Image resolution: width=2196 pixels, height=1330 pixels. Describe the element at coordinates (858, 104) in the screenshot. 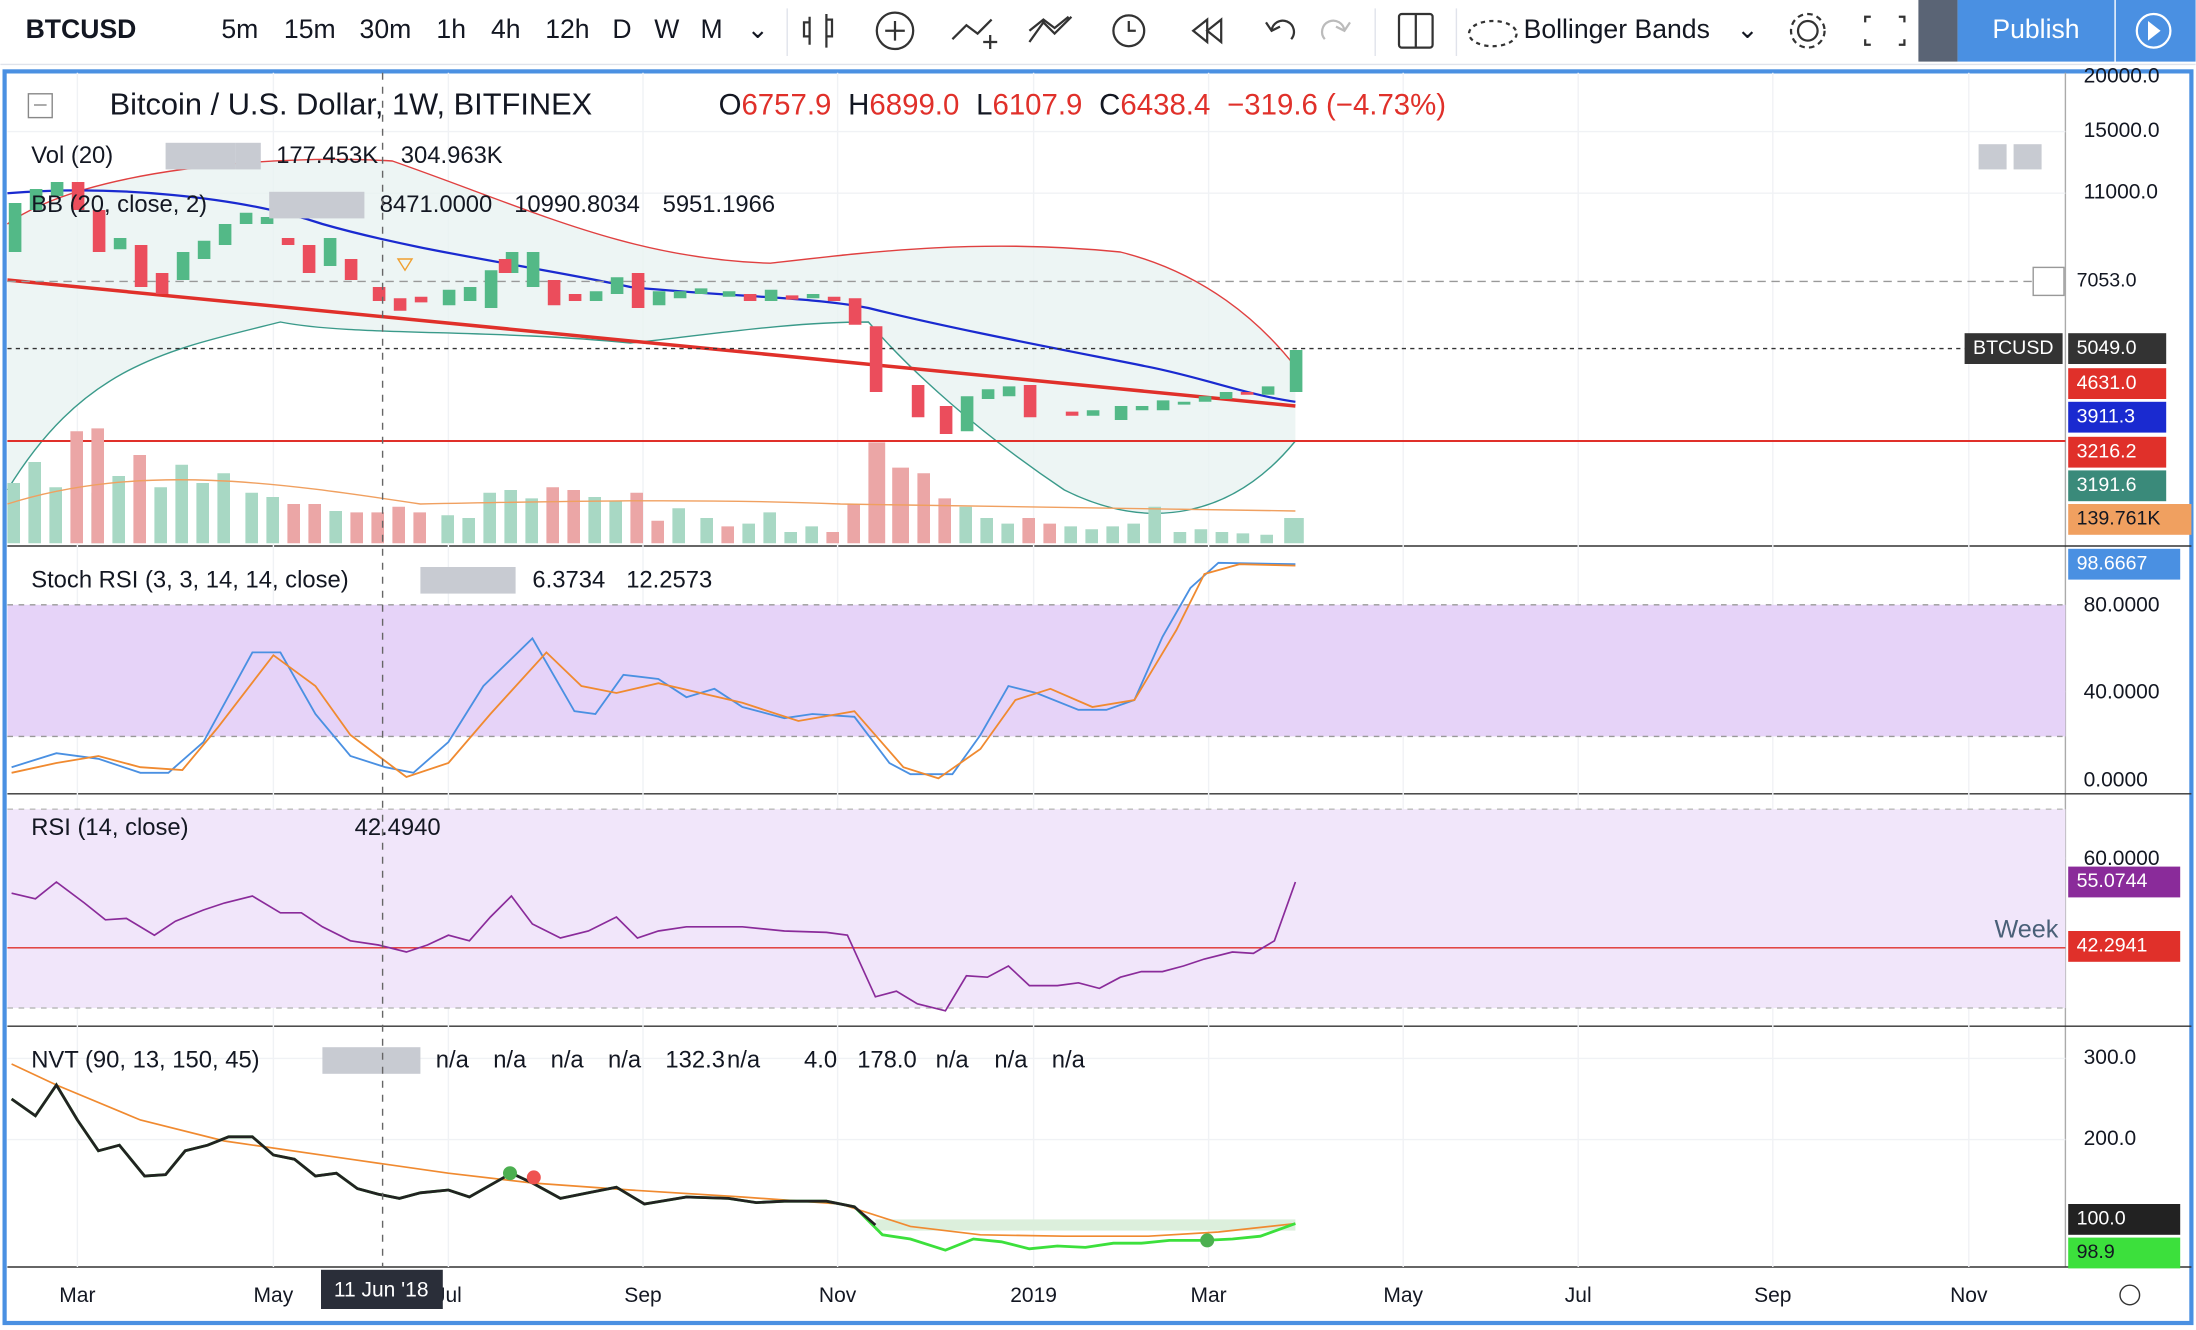

I see `ohlc-label: H` at that location.